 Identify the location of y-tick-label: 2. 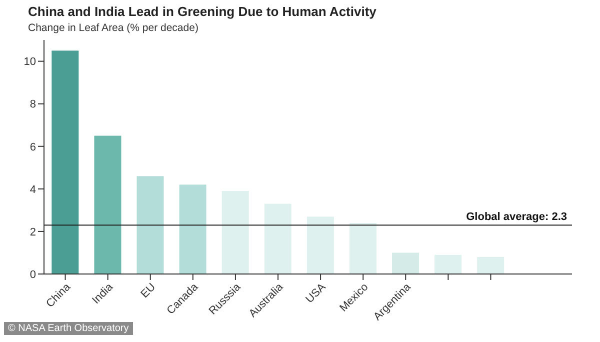
(33, 232).